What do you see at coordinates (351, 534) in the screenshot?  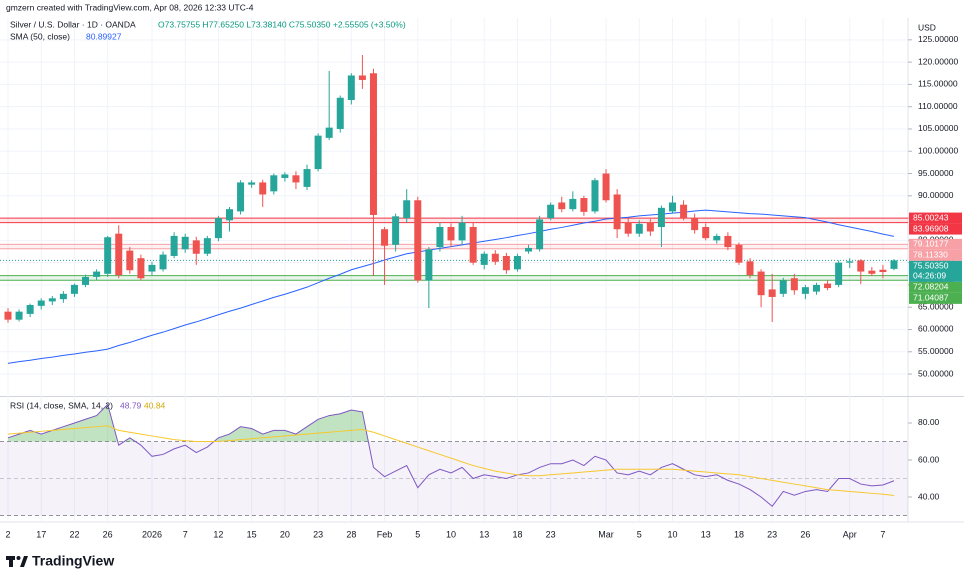 I see `x-tick-label: 28` at bounding box center [351, 534].